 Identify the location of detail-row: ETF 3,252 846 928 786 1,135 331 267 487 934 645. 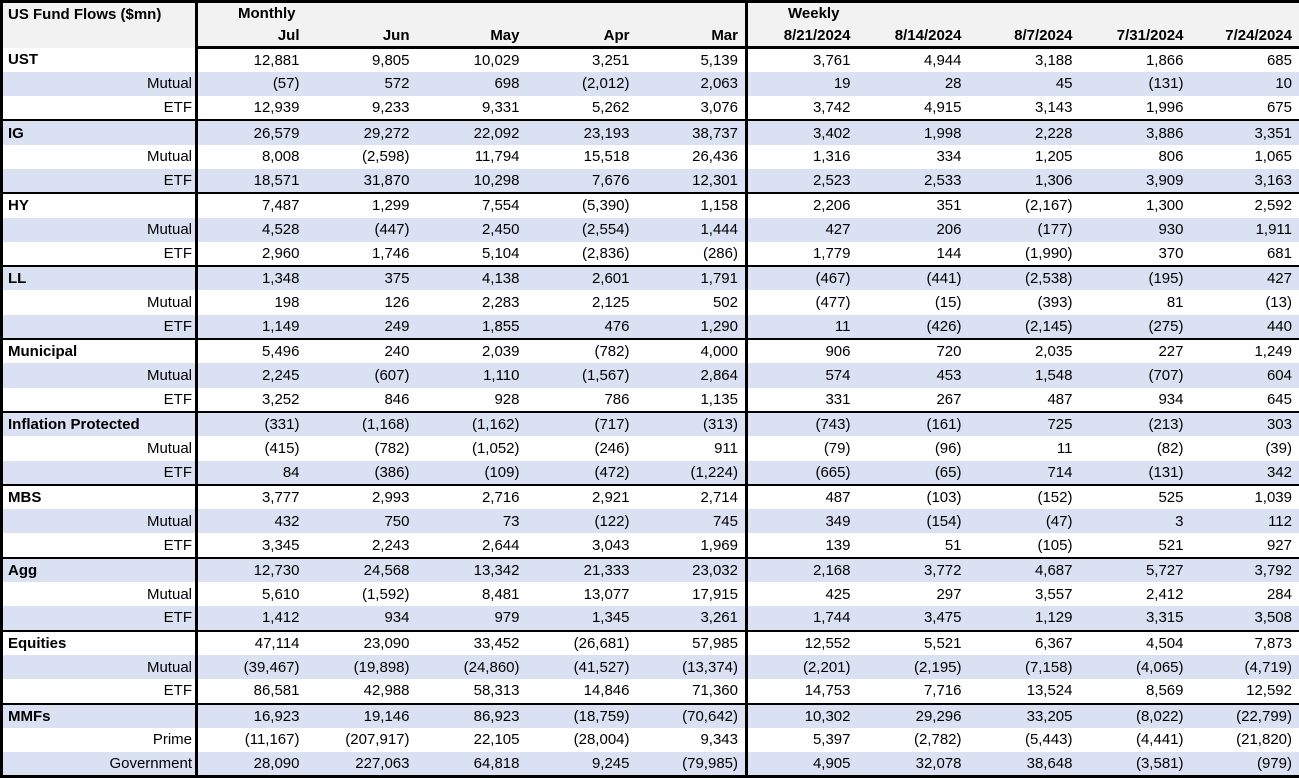
(650, 399).